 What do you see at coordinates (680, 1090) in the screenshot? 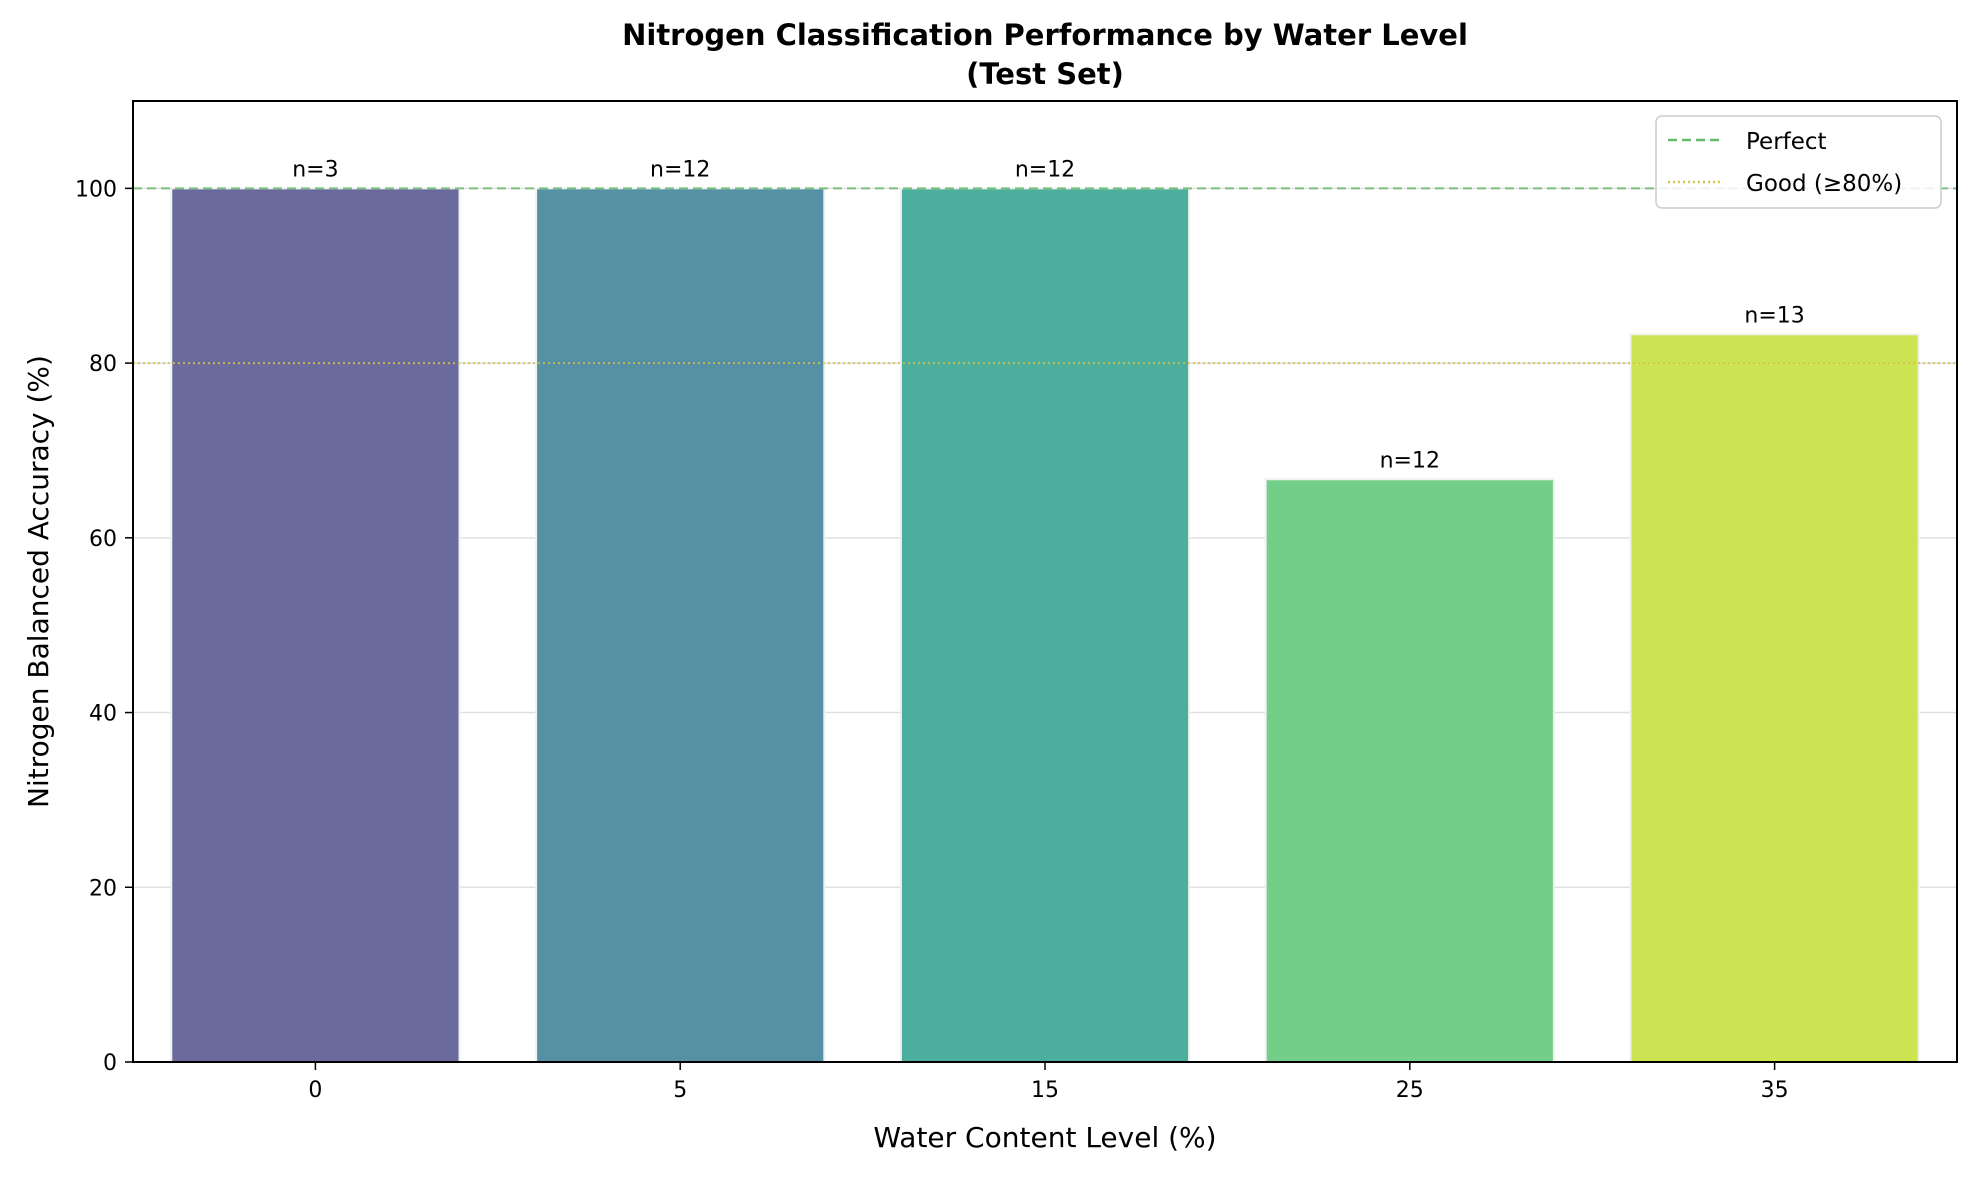
I see `x-tick-label: 5` at bounding box center [680, 1090].